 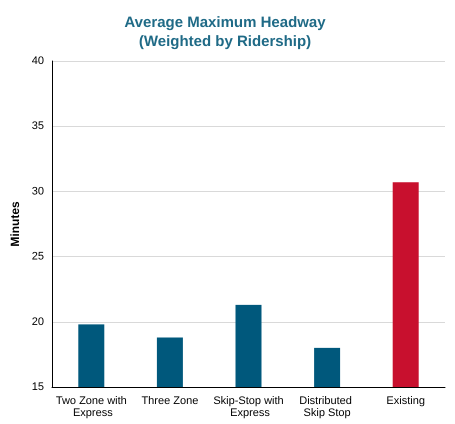 I want to click on y-tick-label: 15, so click(x=38, y=387).